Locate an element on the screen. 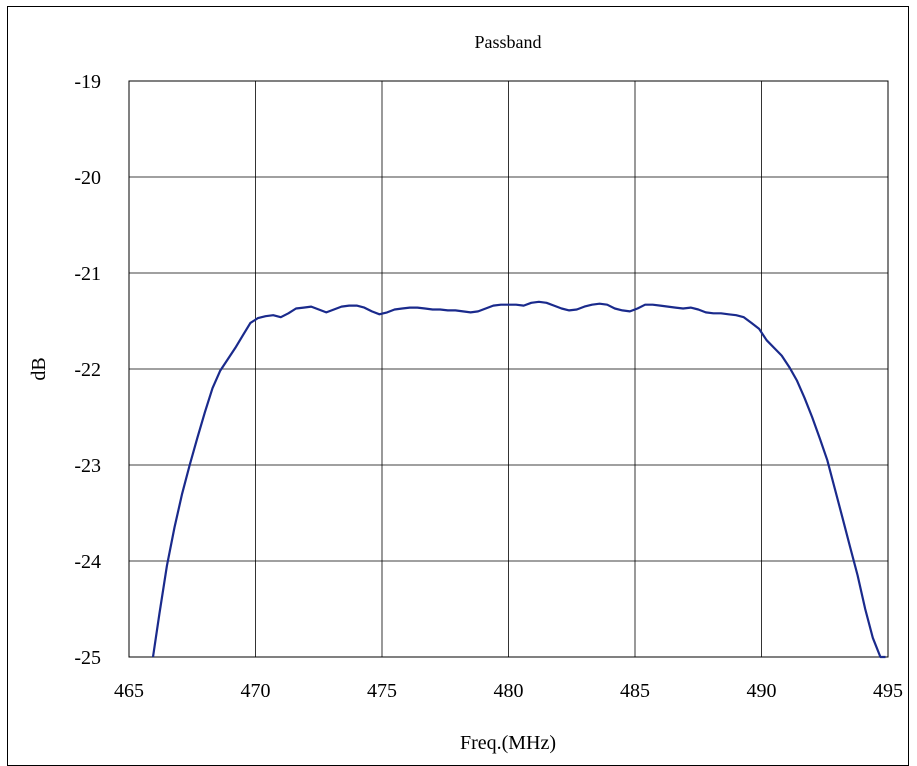 The width and height of the screenshot is (917, 766). y-tick-label: -21 is located at coordinates (87, 274).